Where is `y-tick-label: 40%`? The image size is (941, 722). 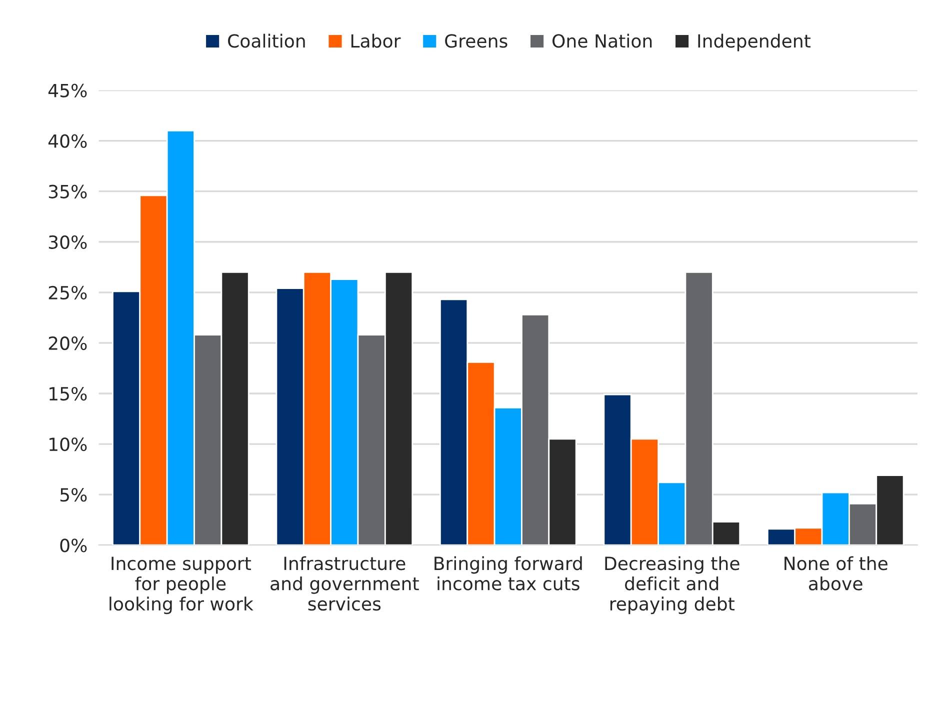
y-tick-label: 40% is located at coordinates (67, 141).